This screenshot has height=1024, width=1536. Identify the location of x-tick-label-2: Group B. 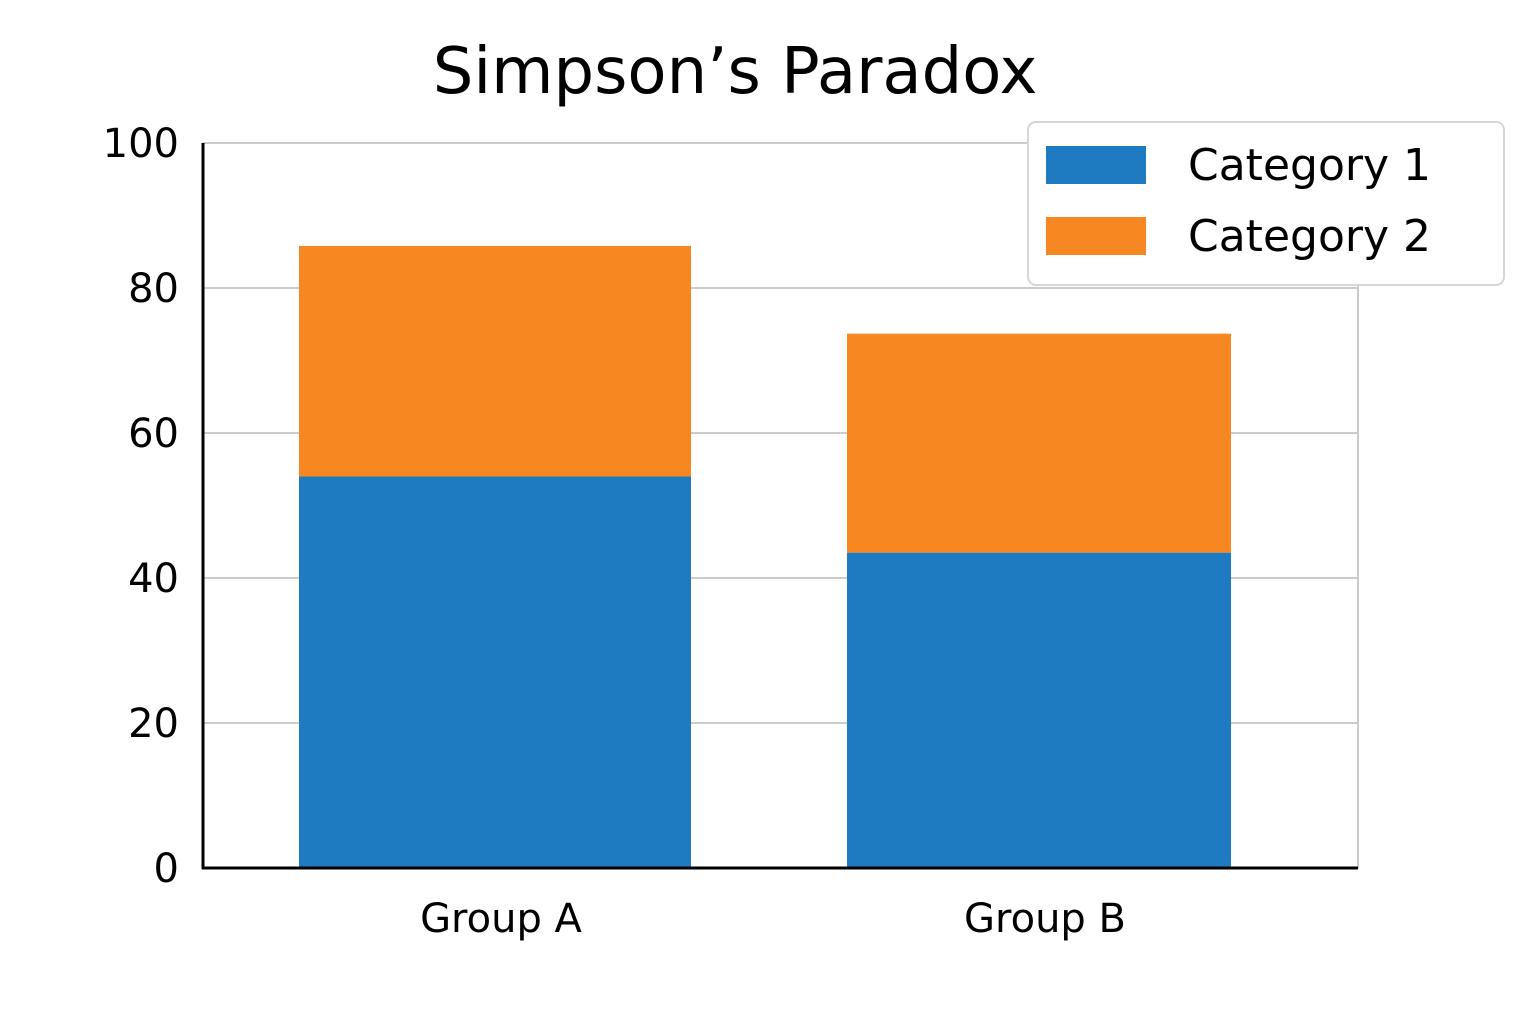
(1045, 919).